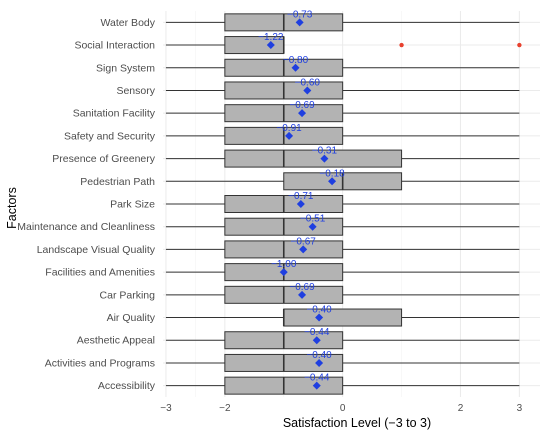 The width and height of the screenshot is (550, 436). What do you see at coordinates (300, 14) in the screenshot?
I see `mean-label: −0.73` at bounding box center [300, 14].